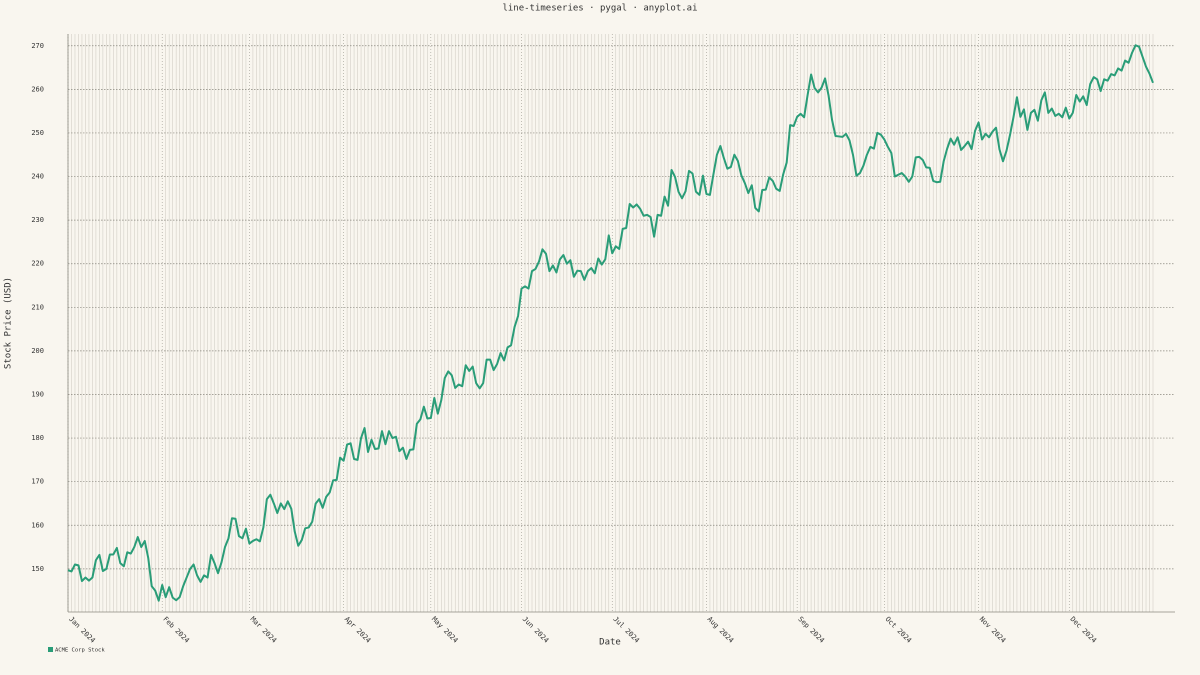  Describe the element at coordinates (37, 438) in the screenshot. I see `y-tick-label: 180` at that location.